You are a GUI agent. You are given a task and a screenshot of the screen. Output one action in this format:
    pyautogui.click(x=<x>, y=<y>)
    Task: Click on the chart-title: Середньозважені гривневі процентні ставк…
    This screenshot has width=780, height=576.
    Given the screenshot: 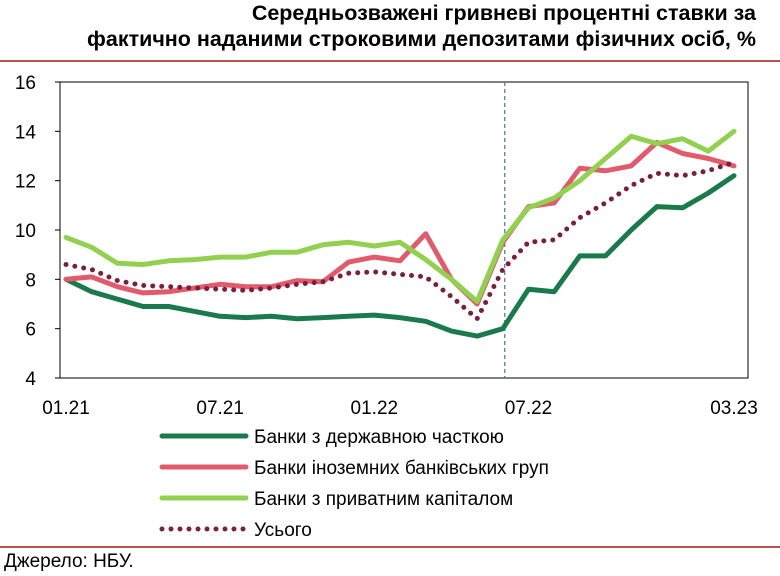 What is the action you would take?
    pyautogui.click(x=386, y=26)
    